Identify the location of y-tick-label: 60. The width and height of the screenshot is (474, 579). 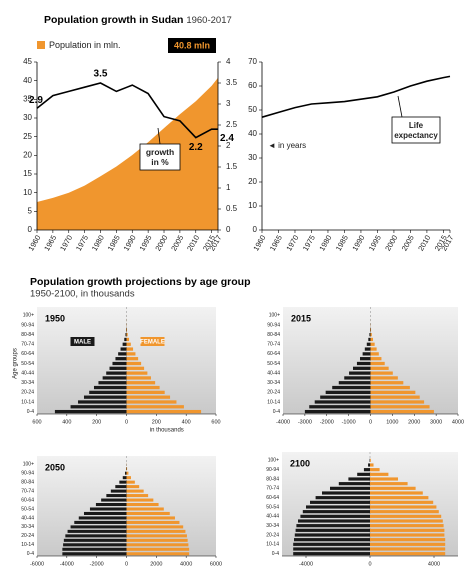
(252, 85).